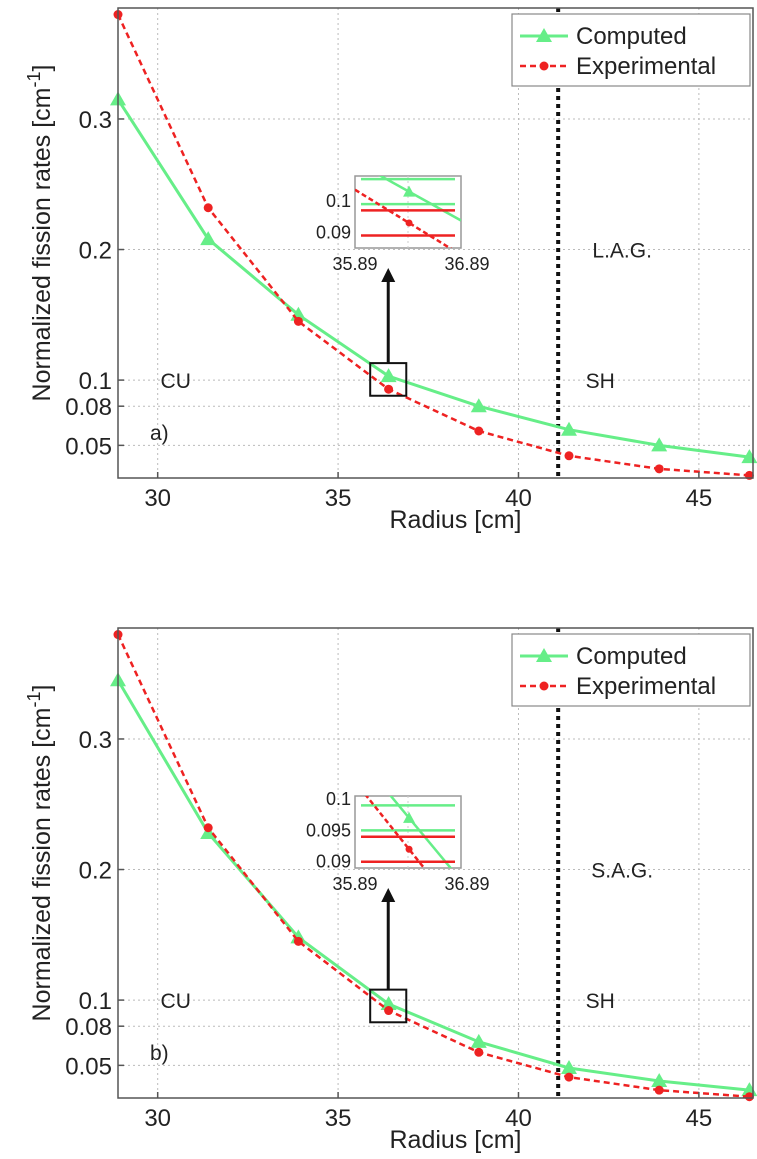 This screenshot has width=757, height=1159. What do you see at coordinates (622, 871) in the screenshot?
I see `region-label-material: S.A.G.` at bounding box center [622, 871].